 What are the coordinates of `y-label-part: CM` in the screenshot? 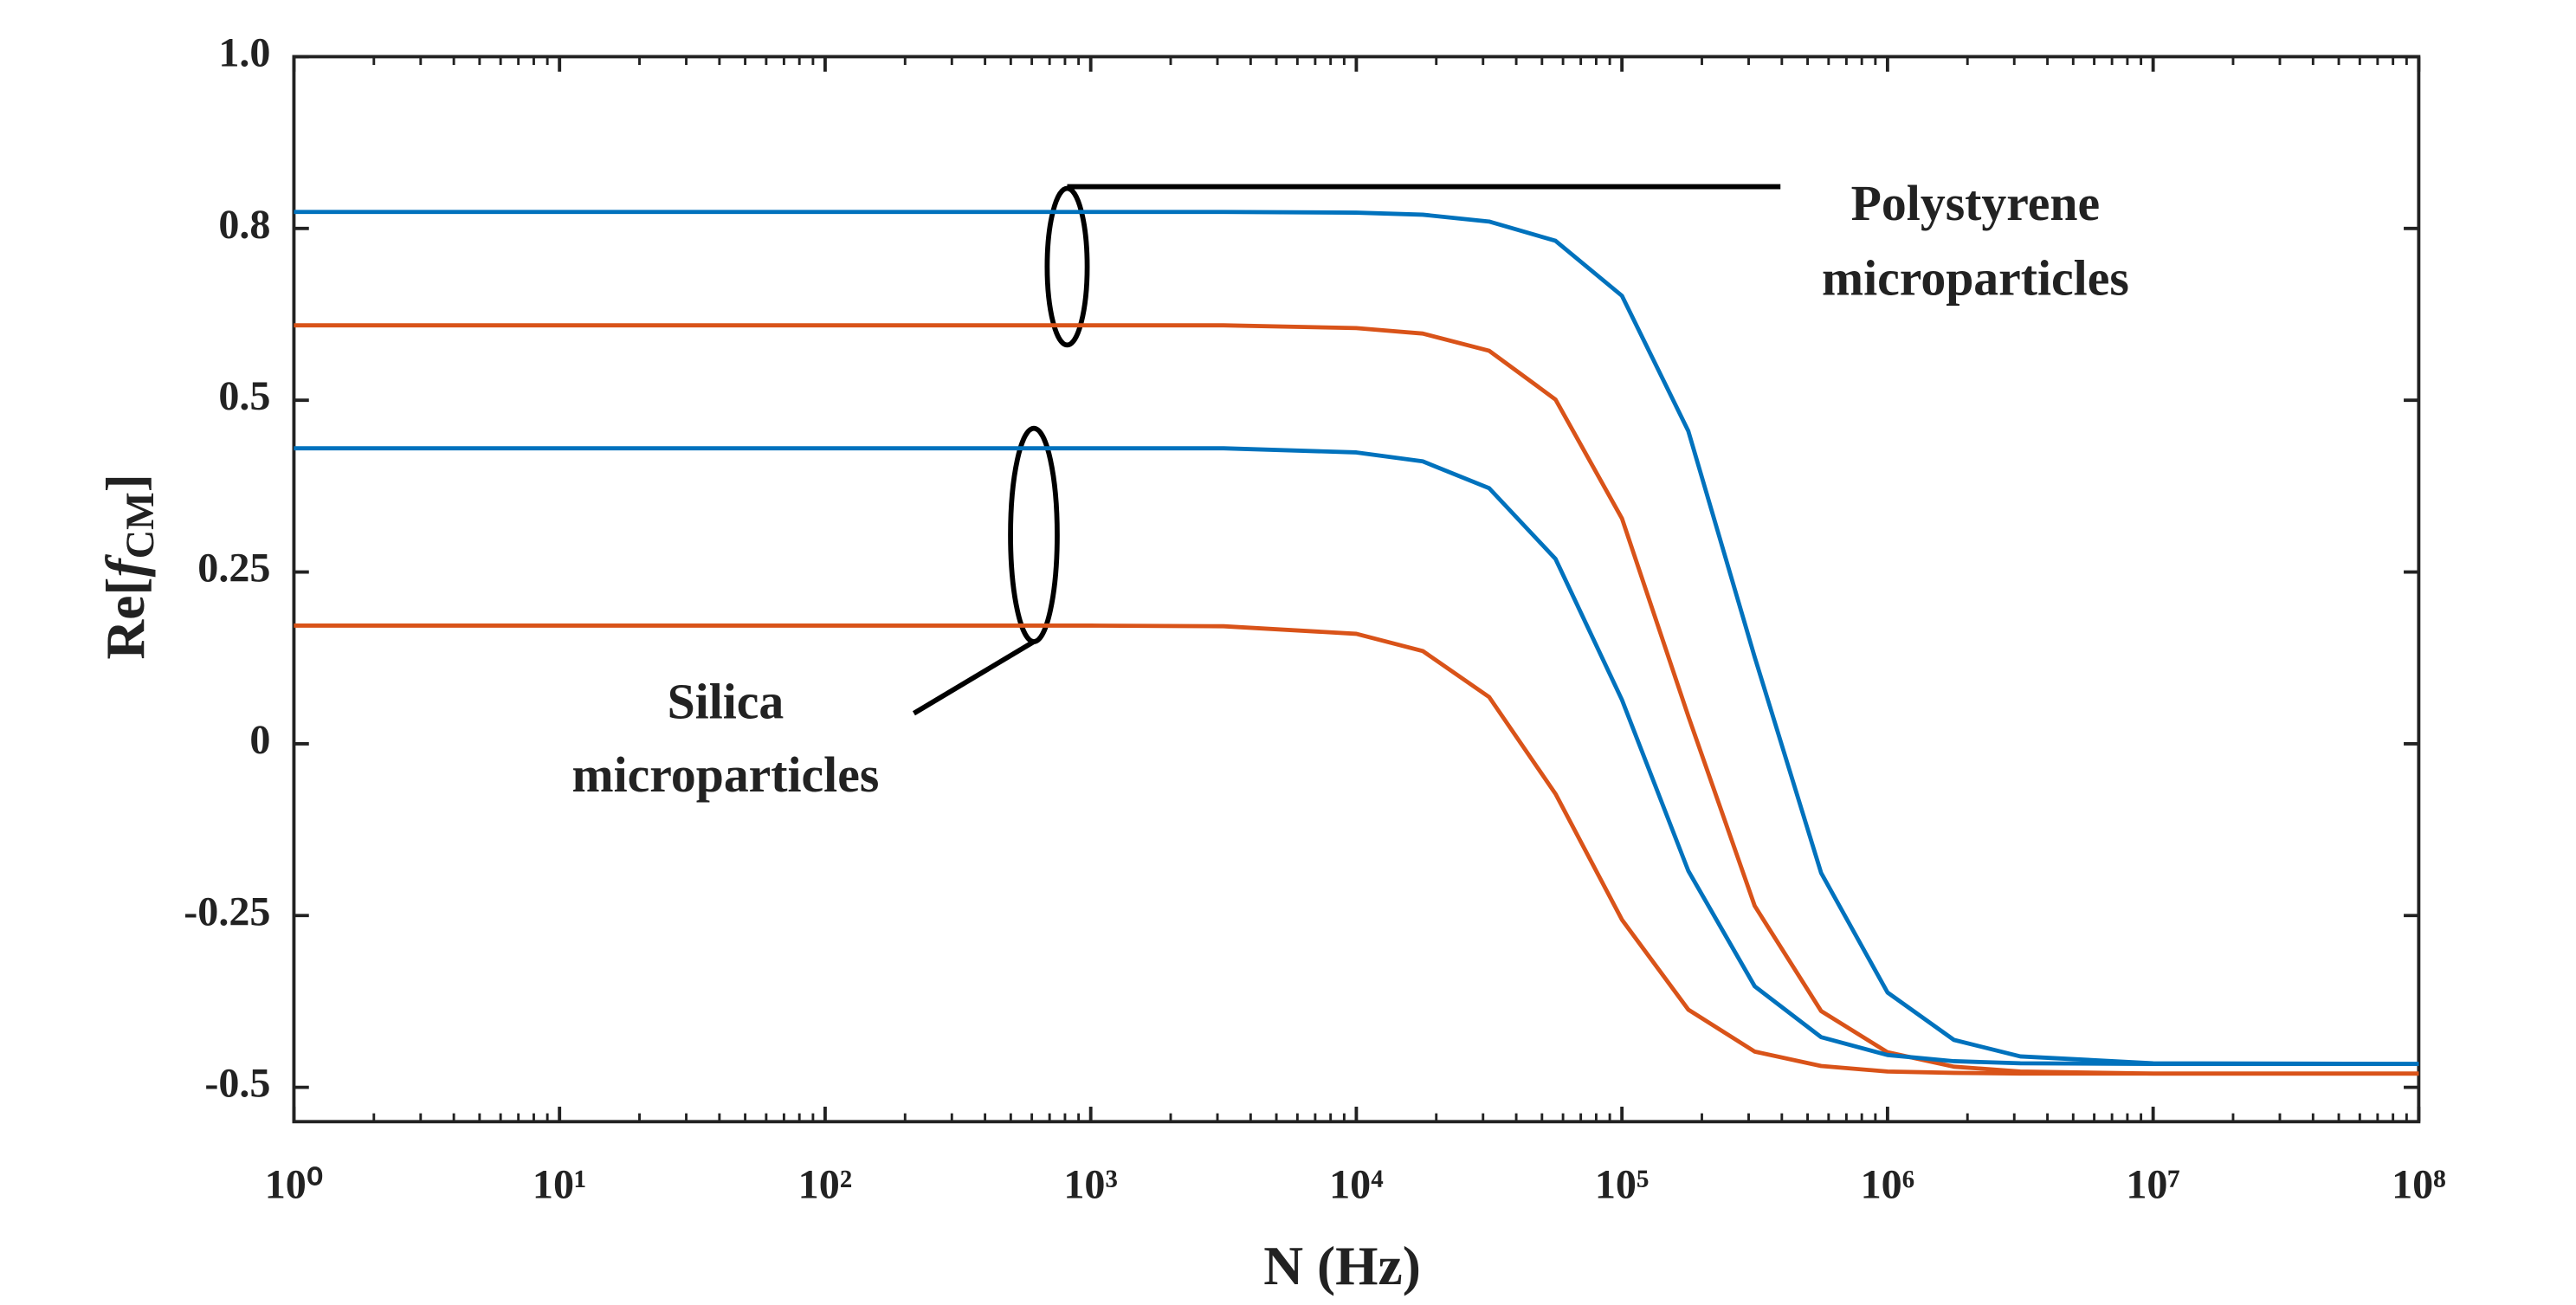 It's located at (140, 525).